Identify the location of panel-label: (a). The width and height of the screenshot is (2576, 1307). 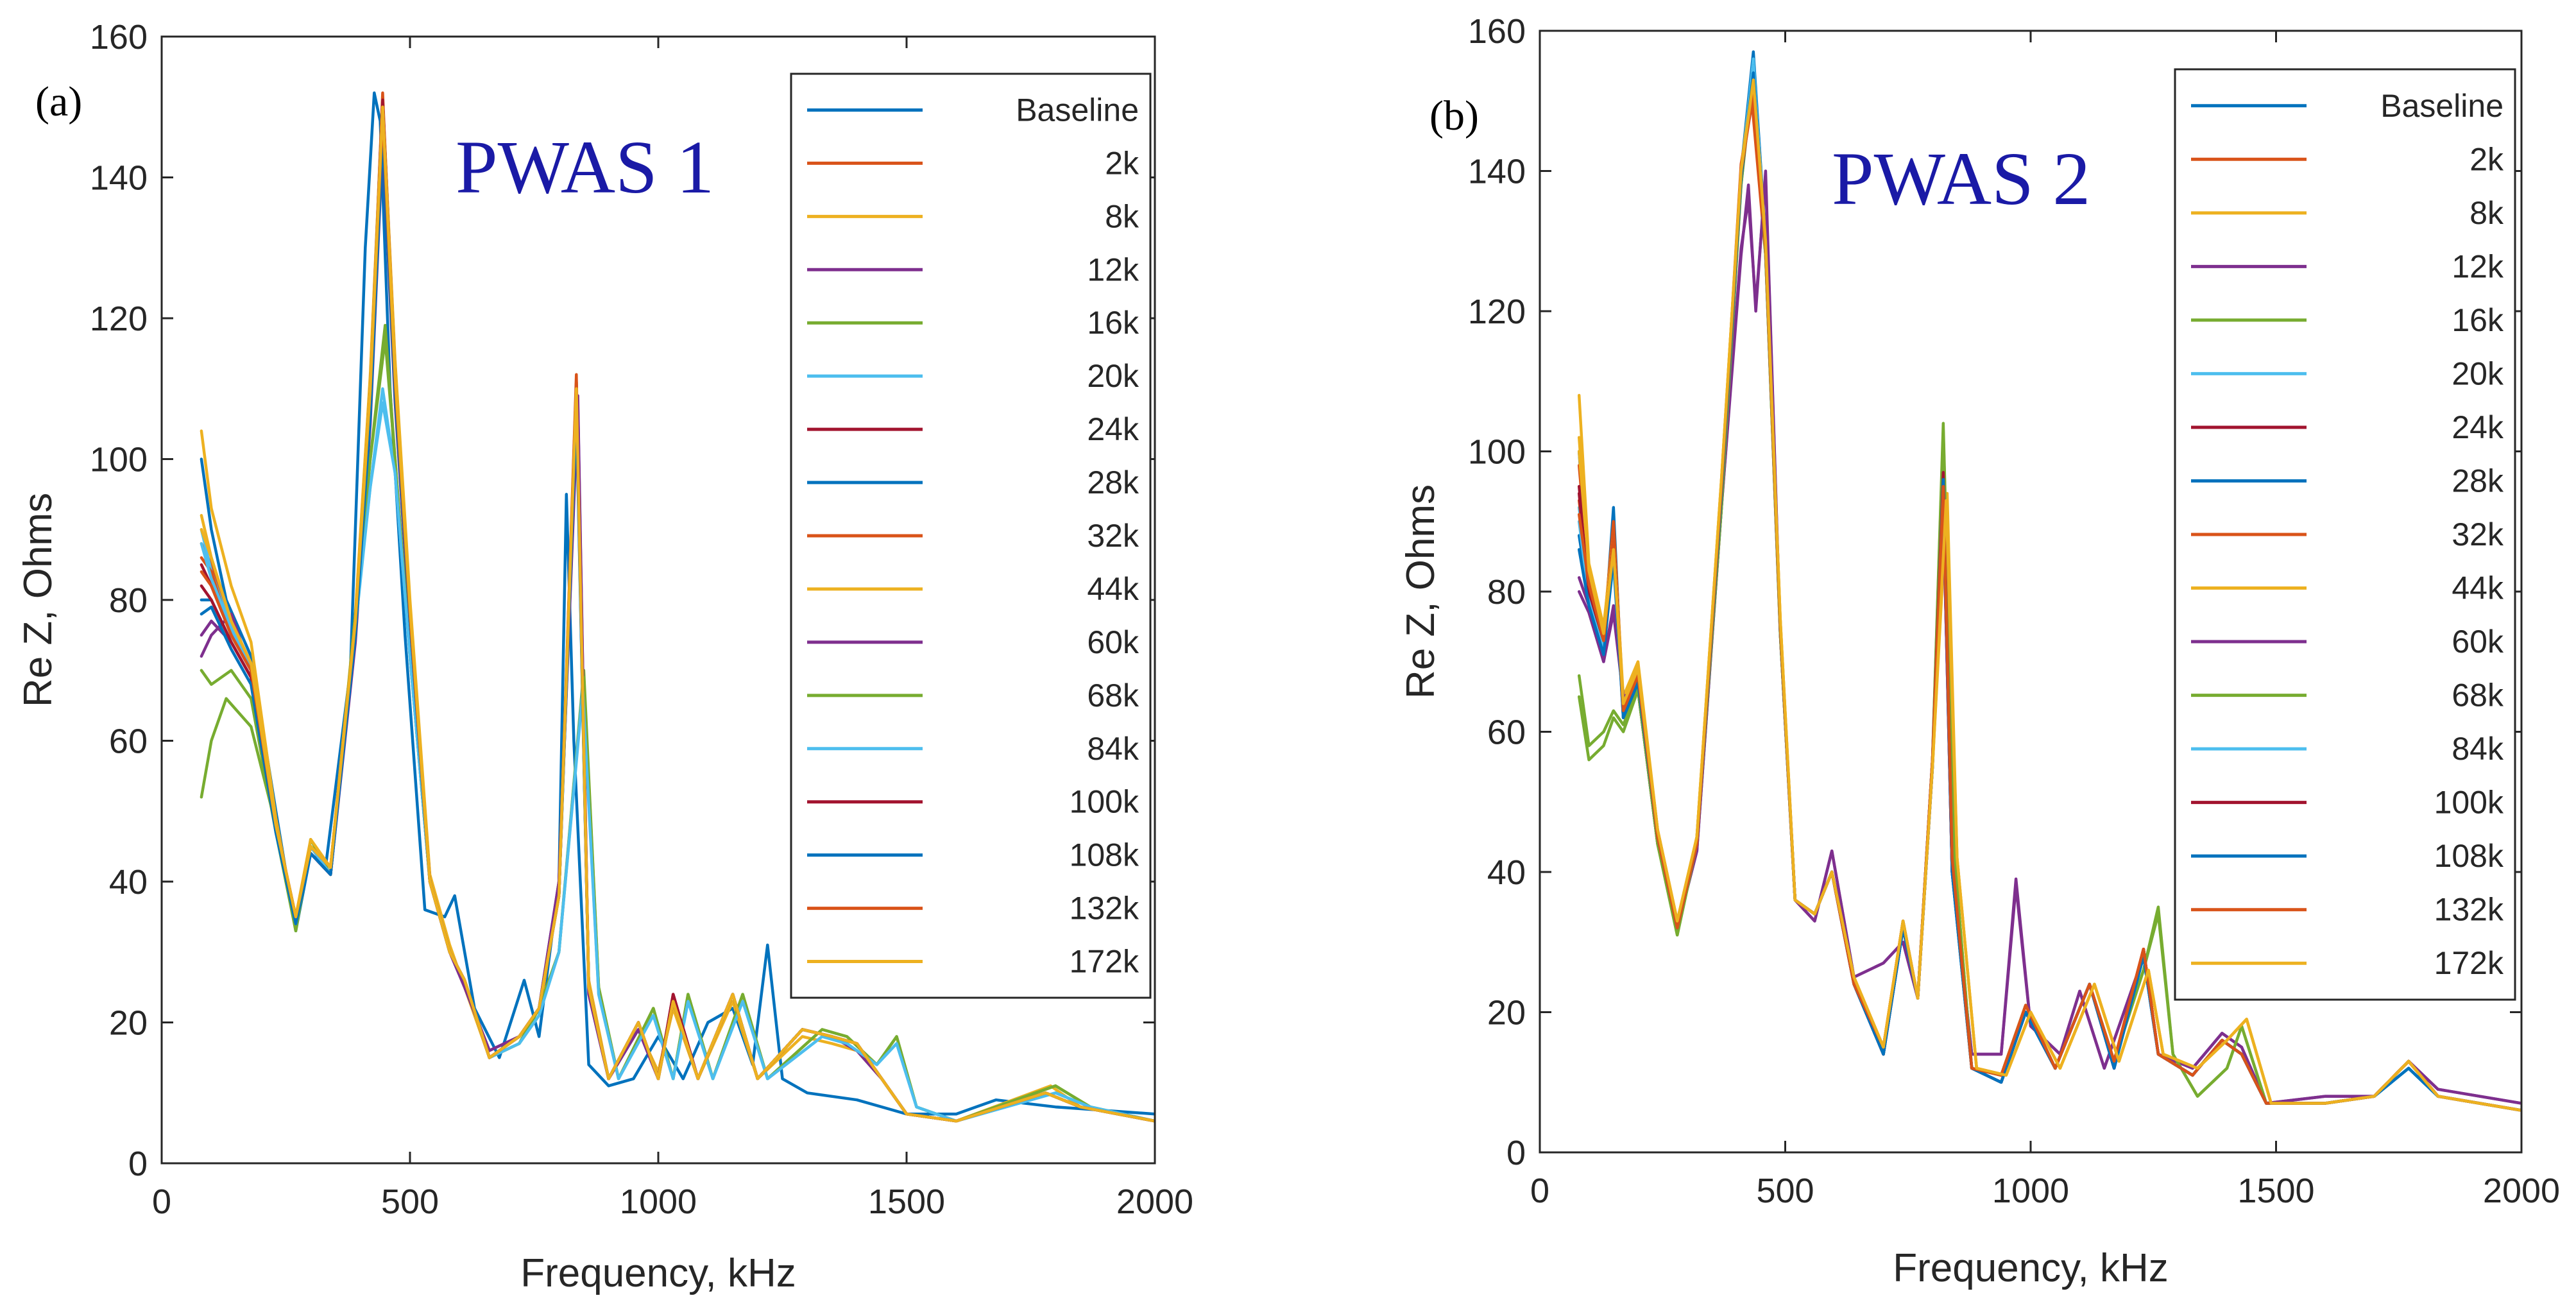
(58, 102).